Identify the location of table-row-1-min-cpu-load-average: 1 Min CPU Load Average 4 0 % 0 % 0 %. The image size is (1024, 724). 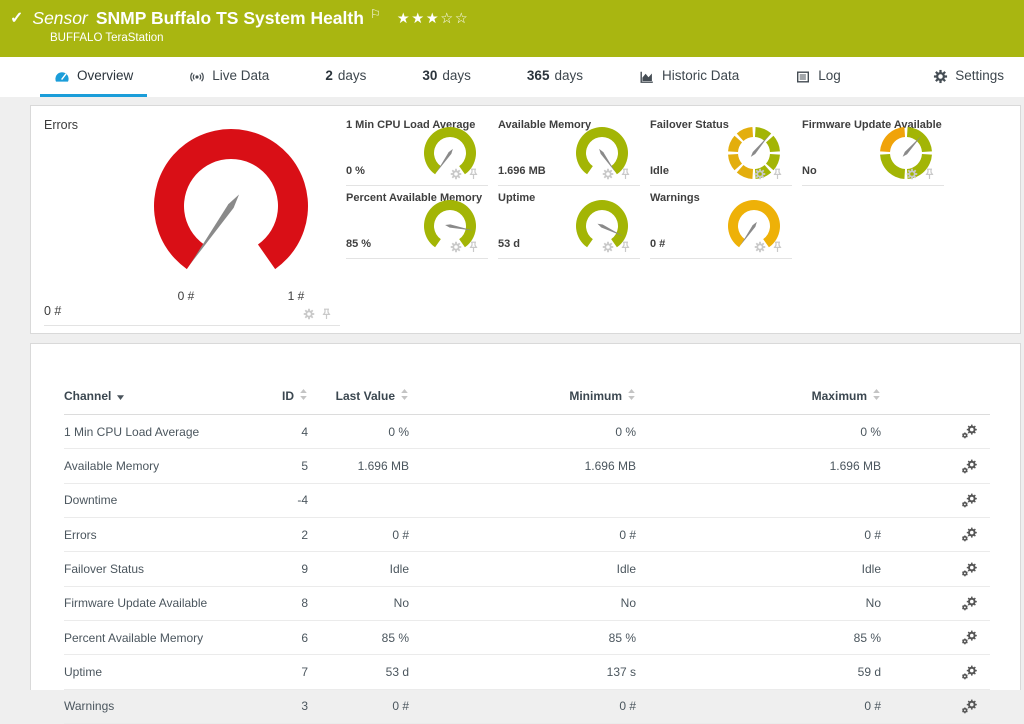
(527, 432).